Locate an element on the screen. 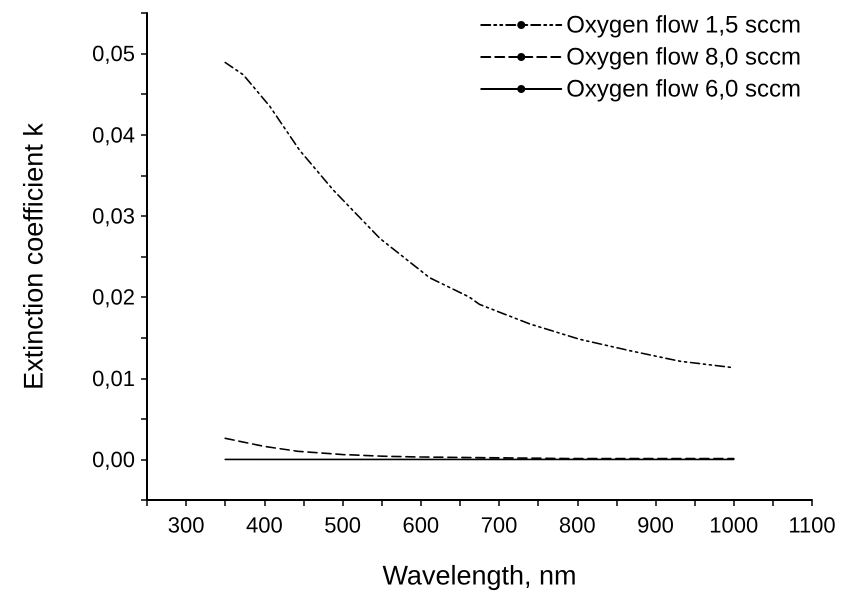  y-tick-label: 0,04 is located at coordinates (113, 135).